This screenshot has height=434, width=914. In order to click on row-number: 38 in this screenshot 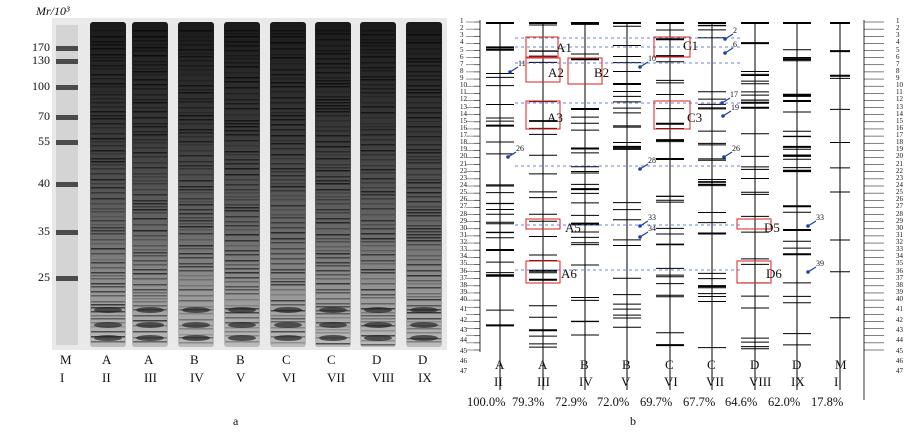, I will do `click(899, 284)`.